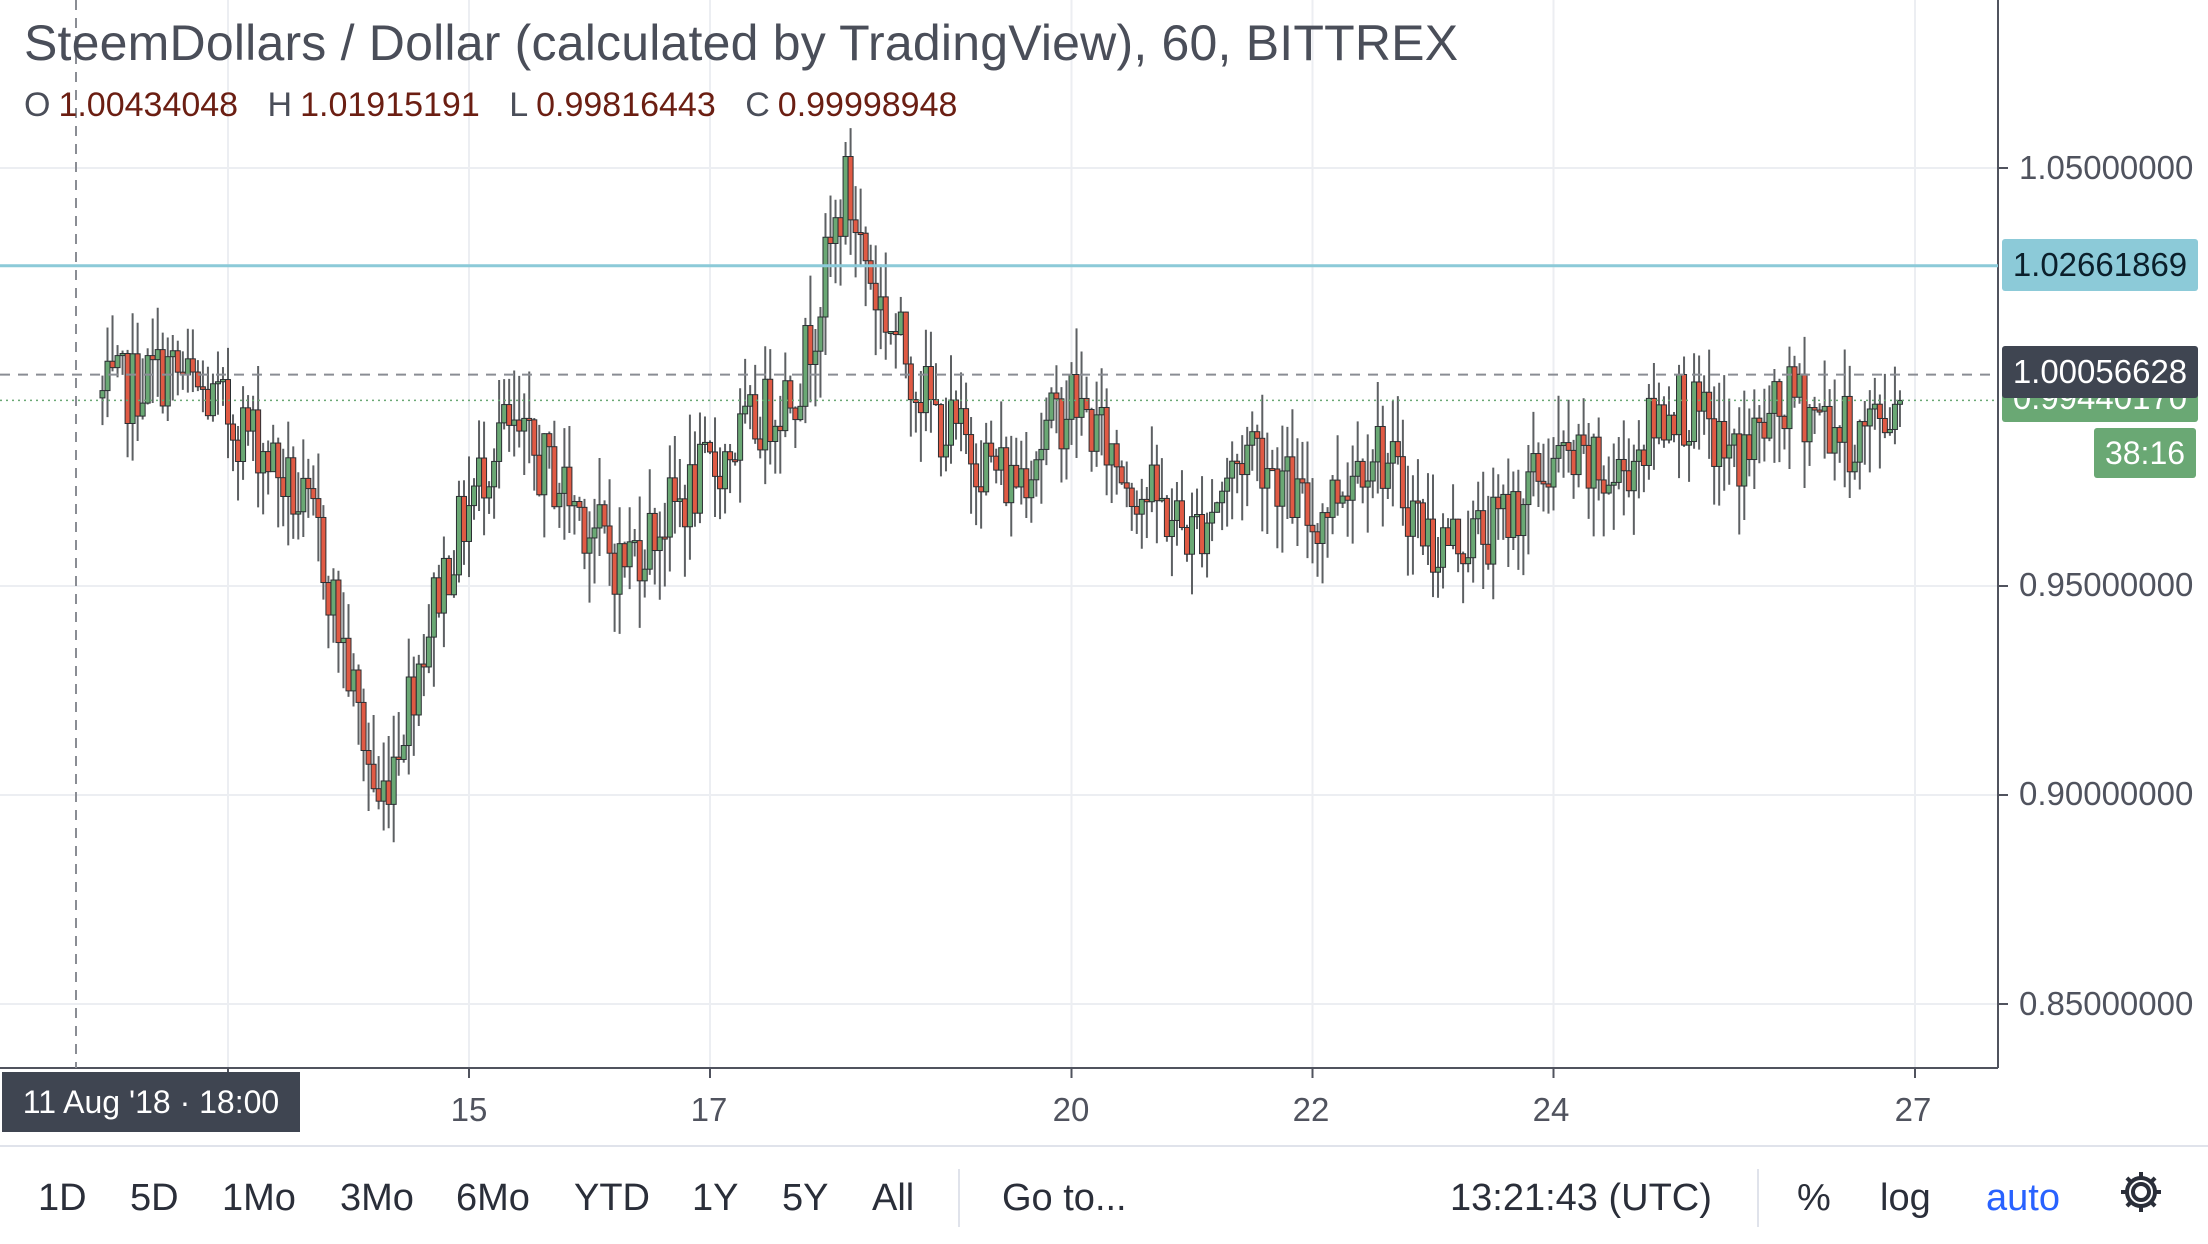  I want to click on auto-scale-toggle: auto, so click(2023, 1198).